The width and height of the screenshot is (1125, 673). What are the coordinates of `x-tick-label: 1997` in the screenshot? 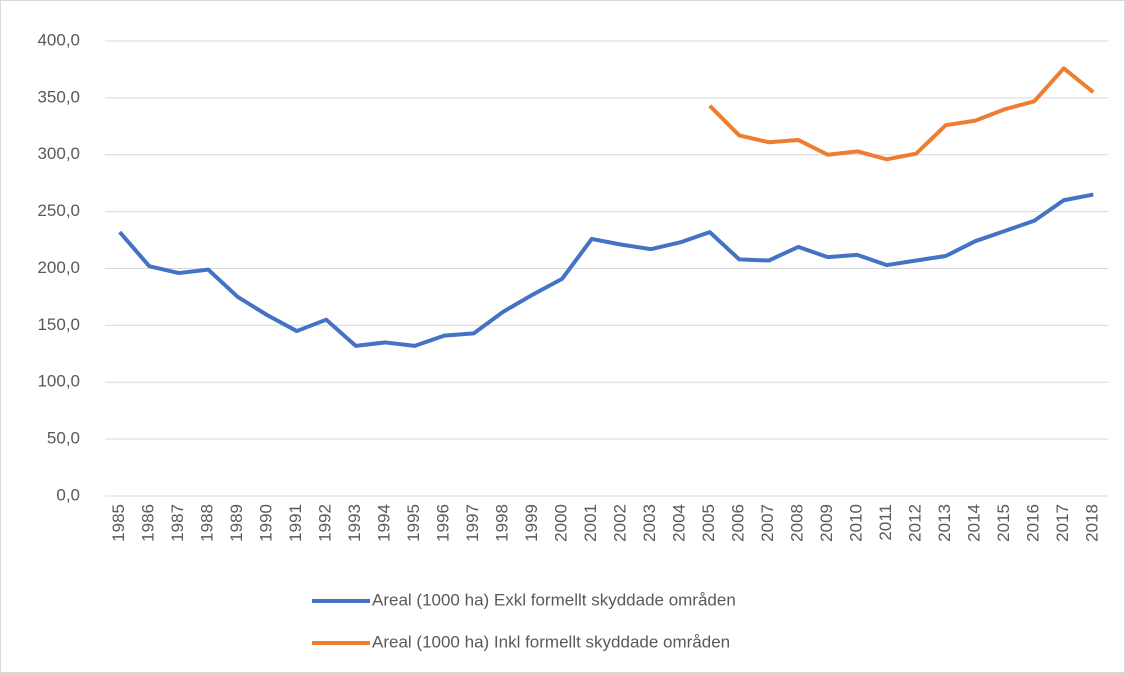 It's located at (472, 523).